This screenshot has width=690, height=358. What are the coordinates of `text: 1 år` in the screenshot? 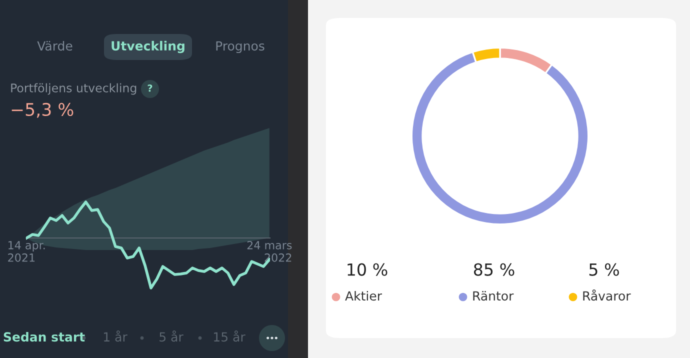 It's located at (116, 336).